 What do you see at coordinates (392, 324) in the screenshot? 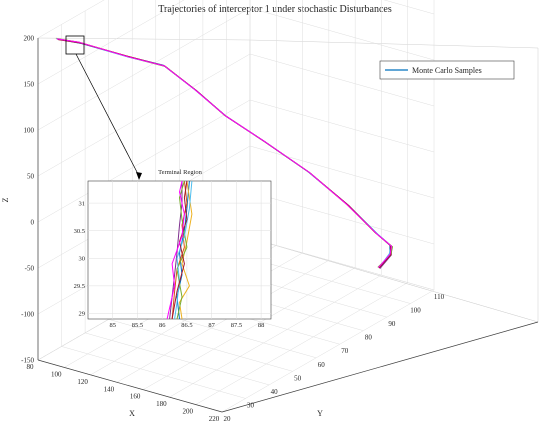
I see `y-tick-label: 90` at bounding box center [392, 324].